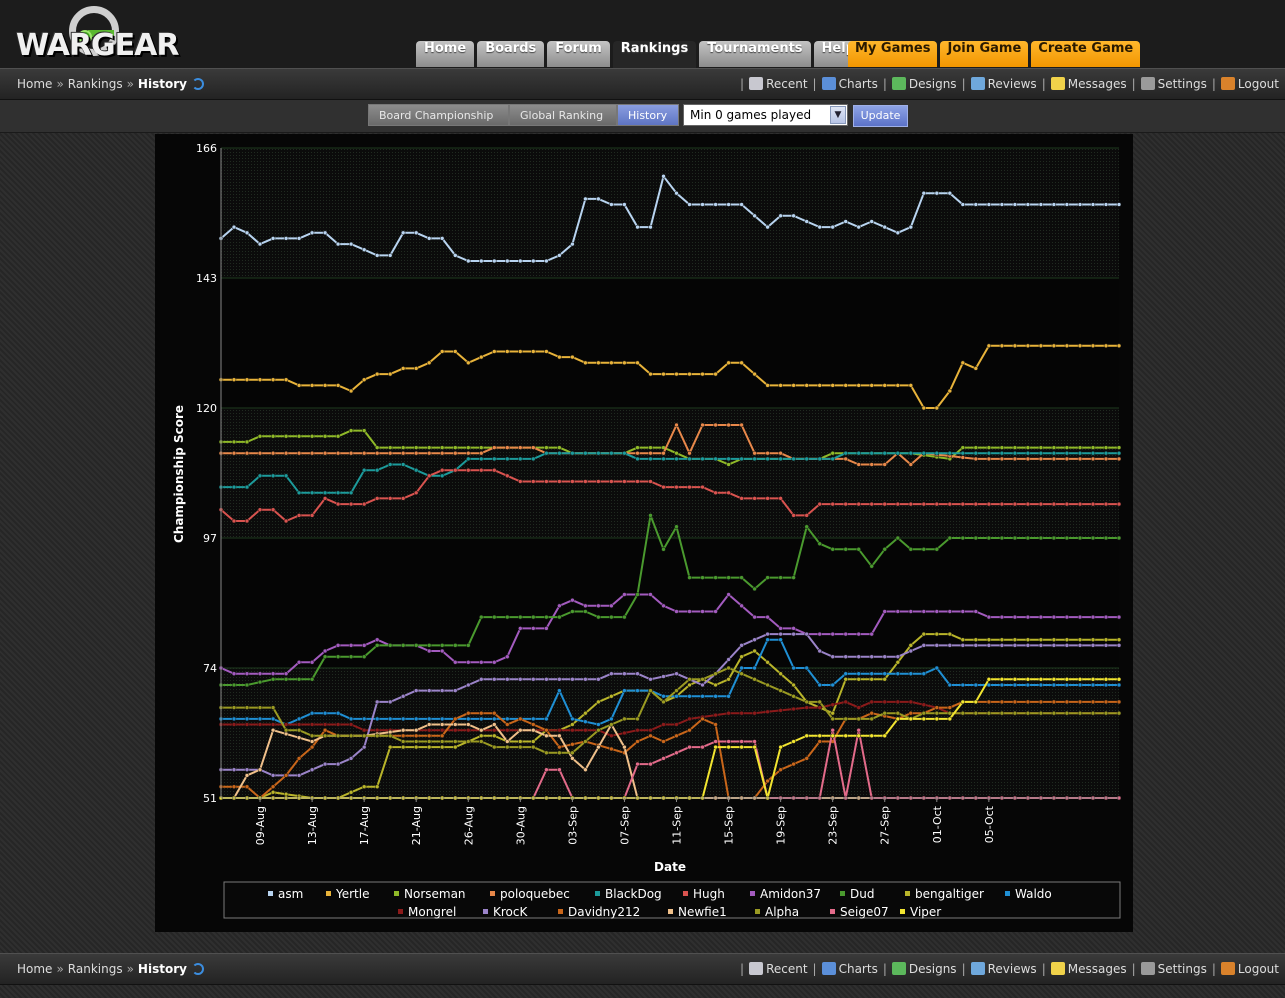  What do you see at coordinates (435, 894) in the screenshot?
I see `legend-entry-norseman: Norseman` at bounding box center [435, 894].